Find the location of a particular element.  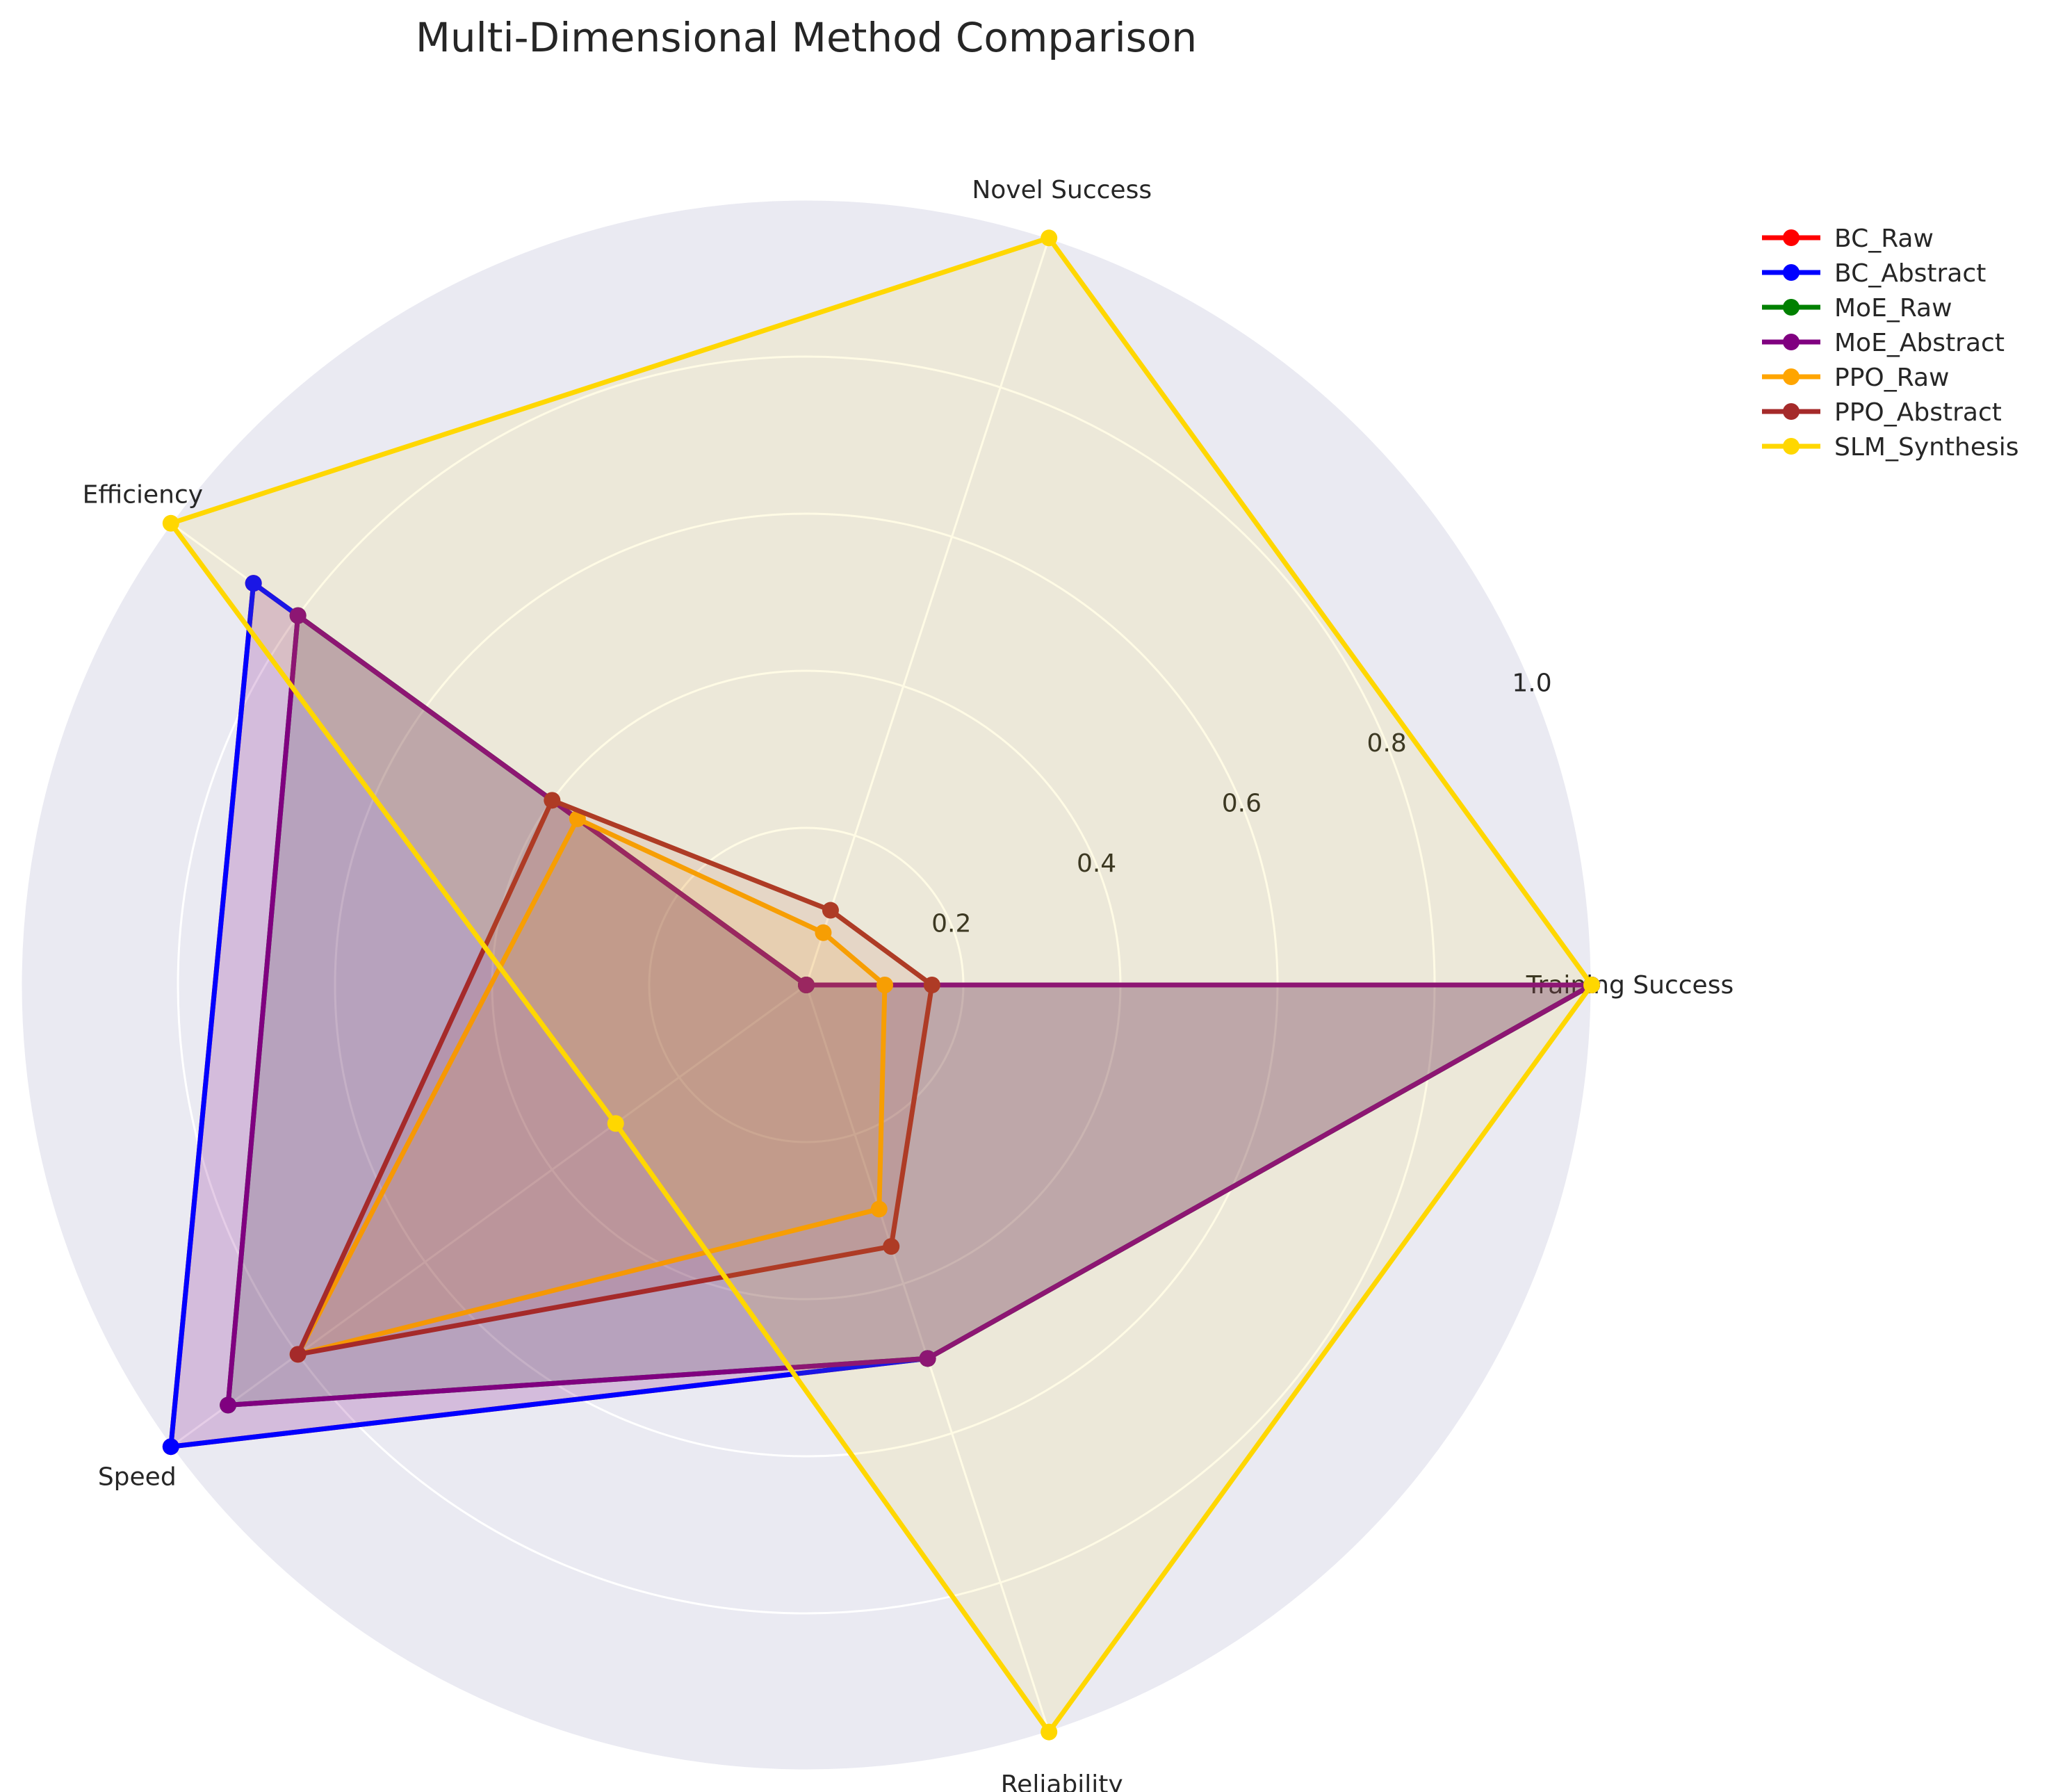

data-point-slm-synthesis-speed is located at coordinates (616, 1123).